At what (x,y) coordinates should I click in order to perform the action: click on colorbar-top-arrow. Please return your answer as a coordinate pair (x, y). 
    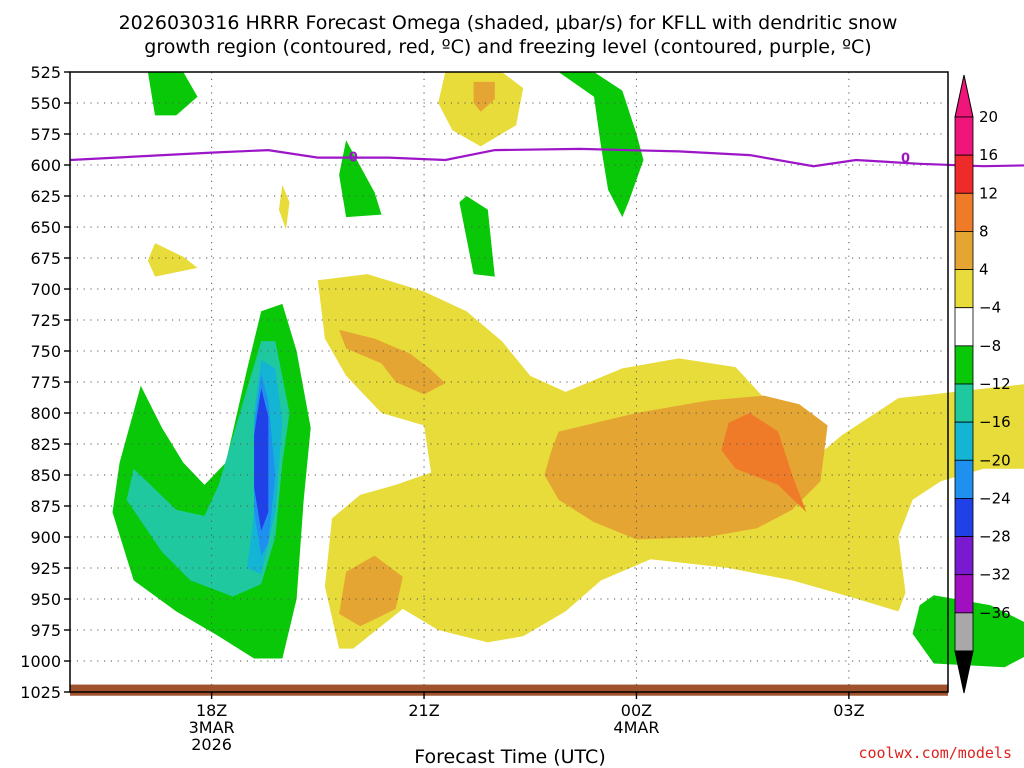
    Looking at the image, I should click on (964, 96).